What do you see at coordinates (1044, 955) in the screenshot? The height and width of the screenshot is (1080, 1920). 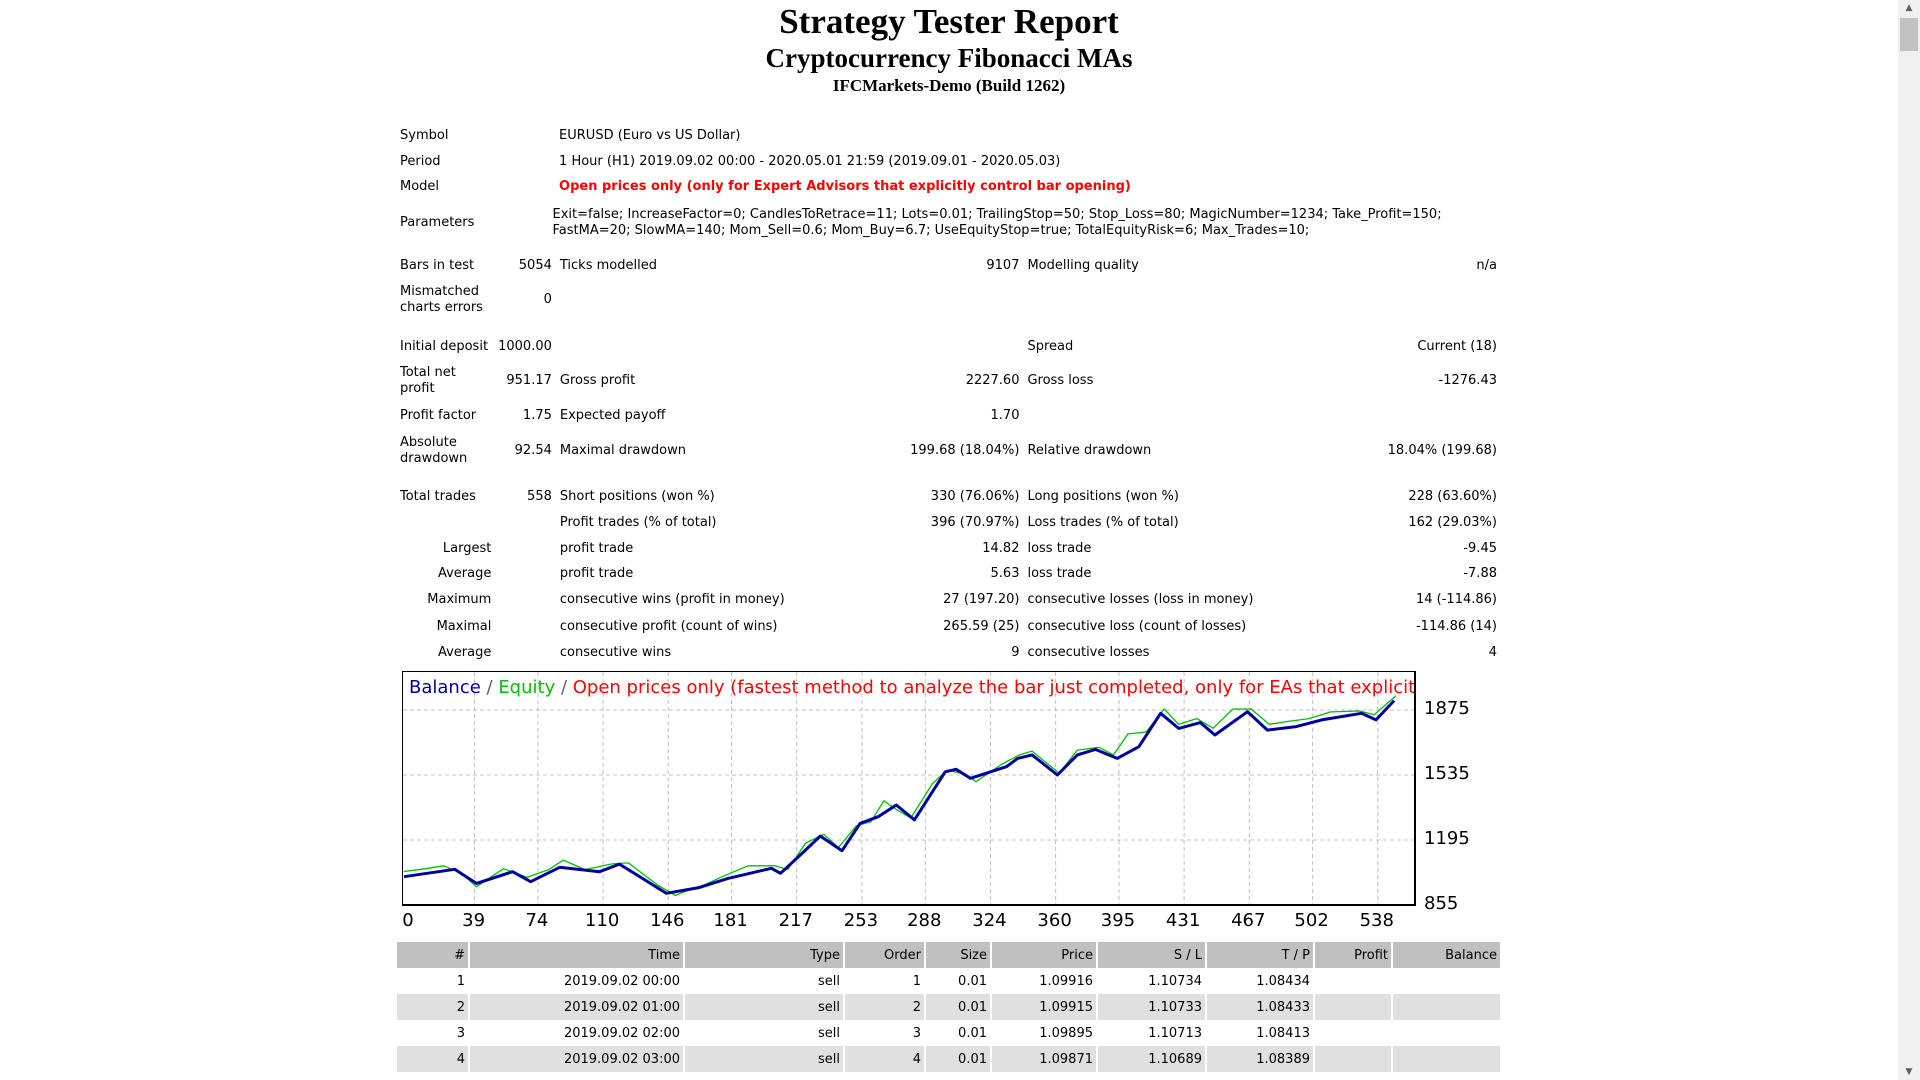 I see `column-header: Price` at bounding box center [1044, 955].